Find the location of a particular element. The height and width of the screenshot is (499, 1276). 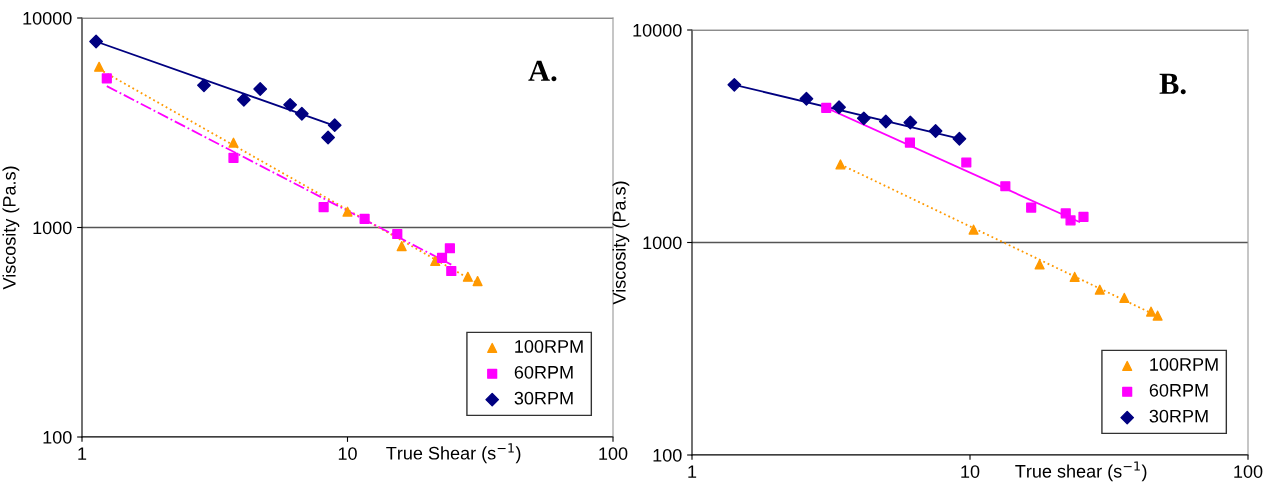

annotation: B. is located at coordinates (1172, 84).